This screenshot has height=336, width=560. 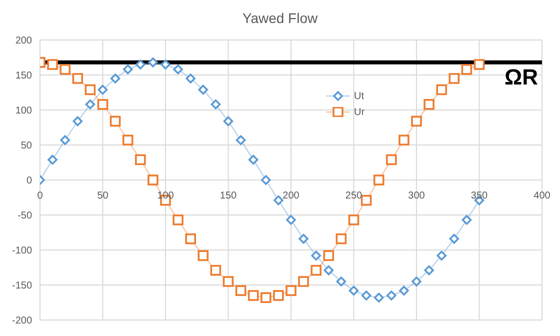 What do you see at coordinates (103, 196) in the screenshot?
I see `x-tick-label: 50` at bounding box center [103, 196].